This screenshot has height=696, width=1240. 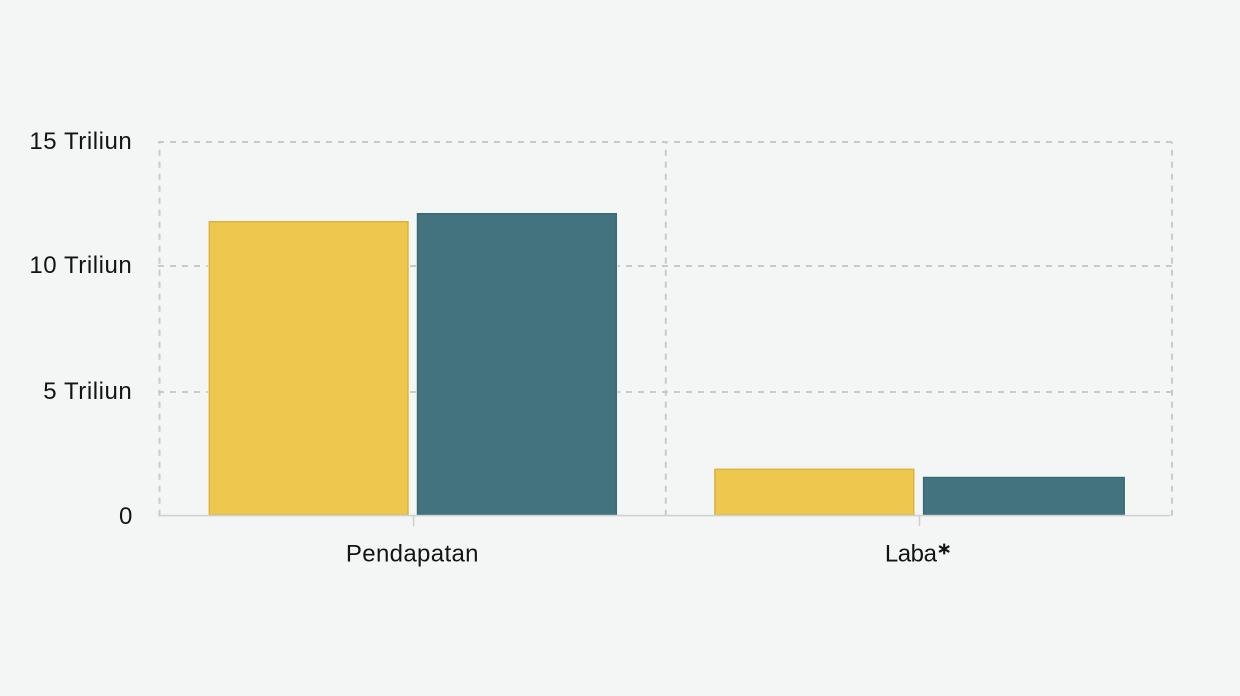 What do you see at coordinates (87, 391) in the screenshot?
I see `svg-text: 5 Triliun` at bounding box center [87, 391].